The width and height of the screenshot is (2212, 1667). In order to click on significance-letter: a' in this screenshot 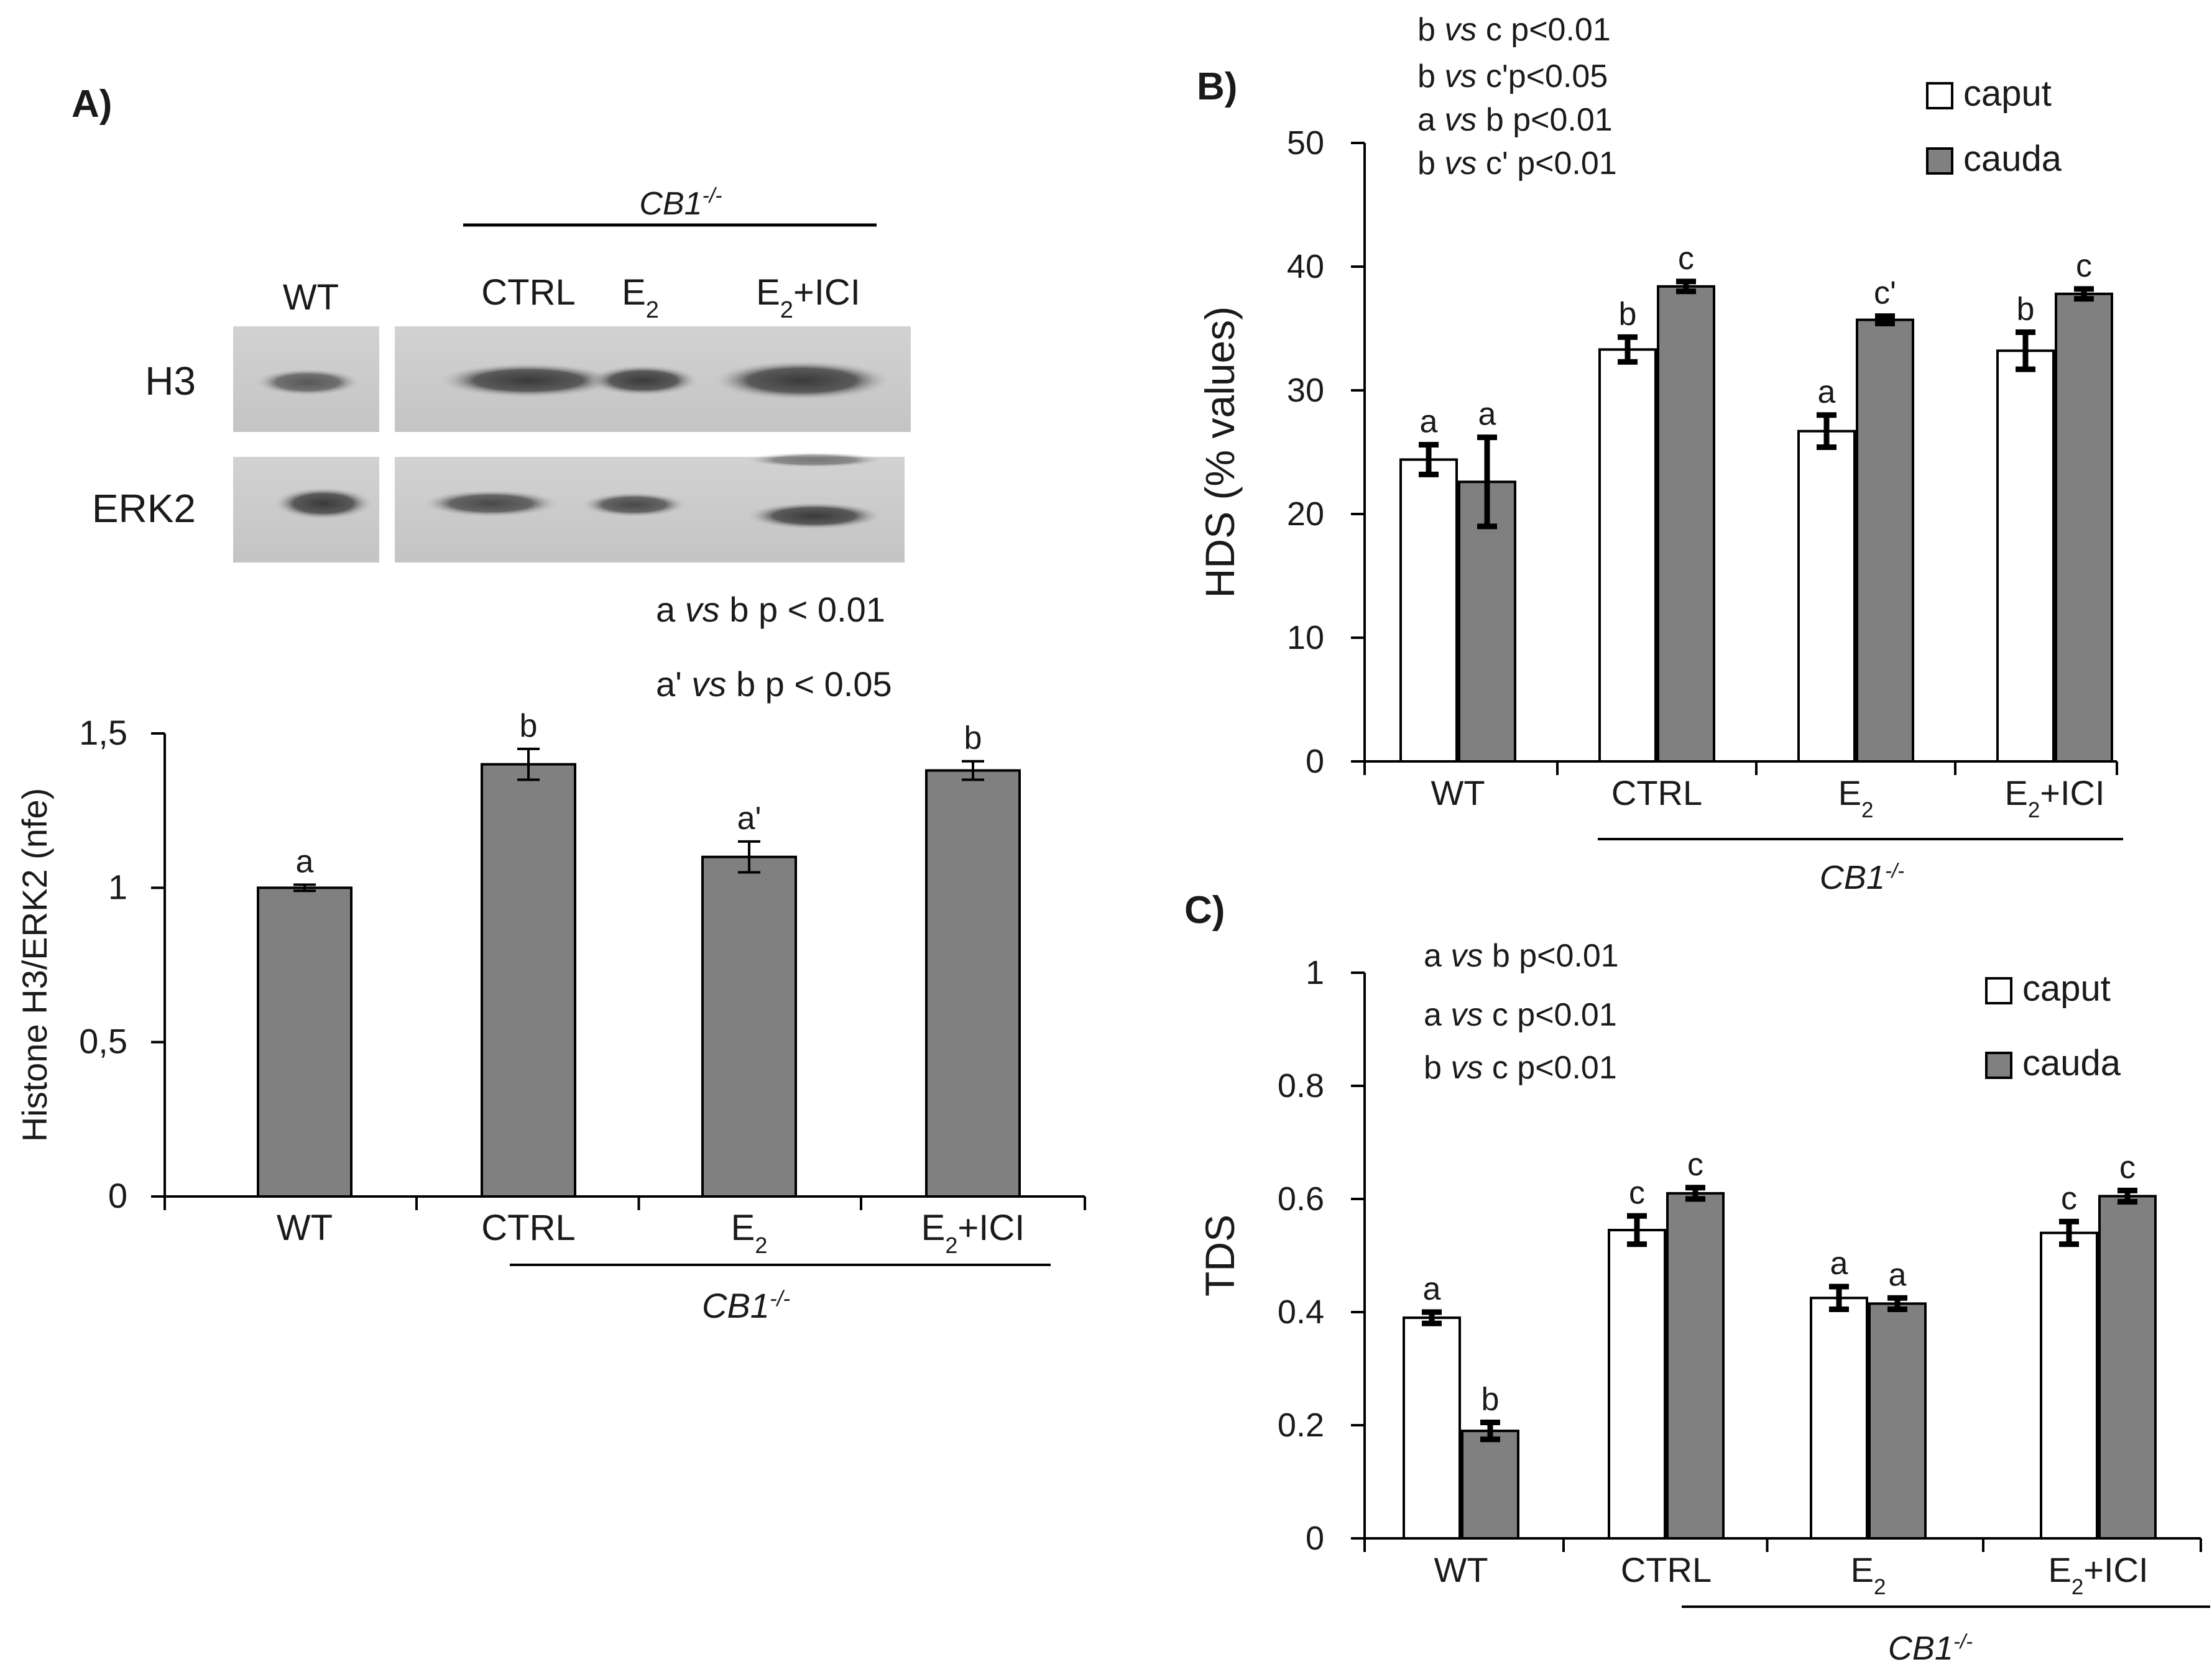, I will do `click(749, 819)`.